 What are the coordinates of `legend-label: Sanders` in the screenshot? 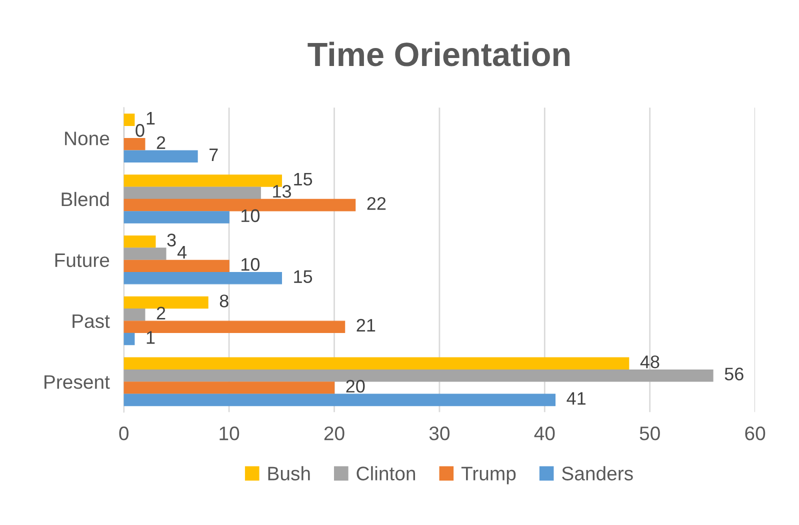 It's located at (597, 473).